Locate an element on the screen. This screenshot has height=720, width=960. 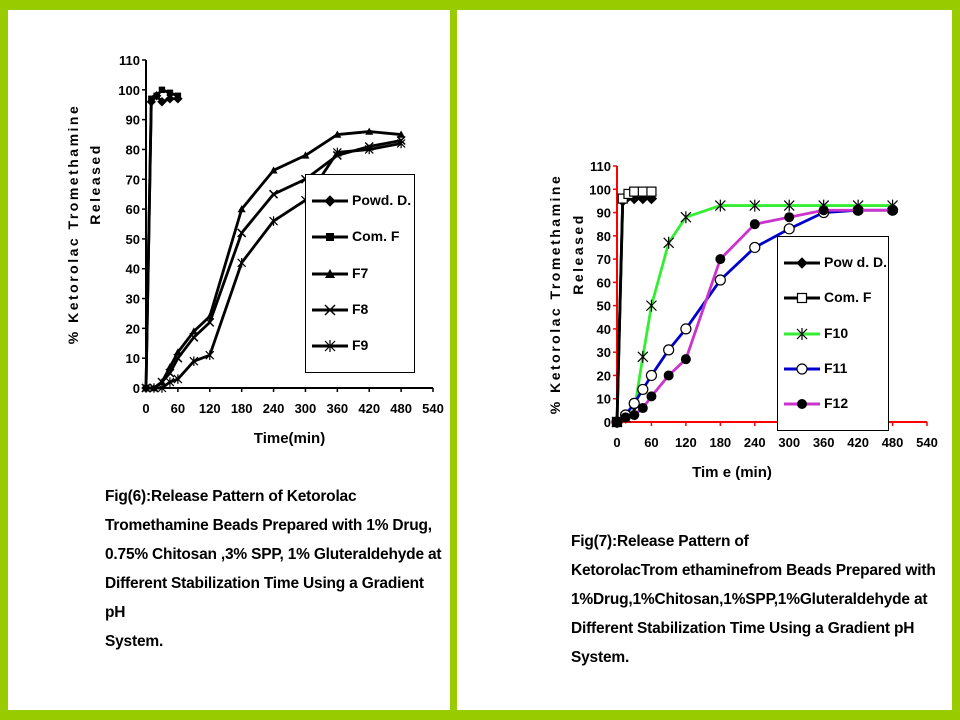
x-tick-label: 540 is located at coordinates (927, 442).